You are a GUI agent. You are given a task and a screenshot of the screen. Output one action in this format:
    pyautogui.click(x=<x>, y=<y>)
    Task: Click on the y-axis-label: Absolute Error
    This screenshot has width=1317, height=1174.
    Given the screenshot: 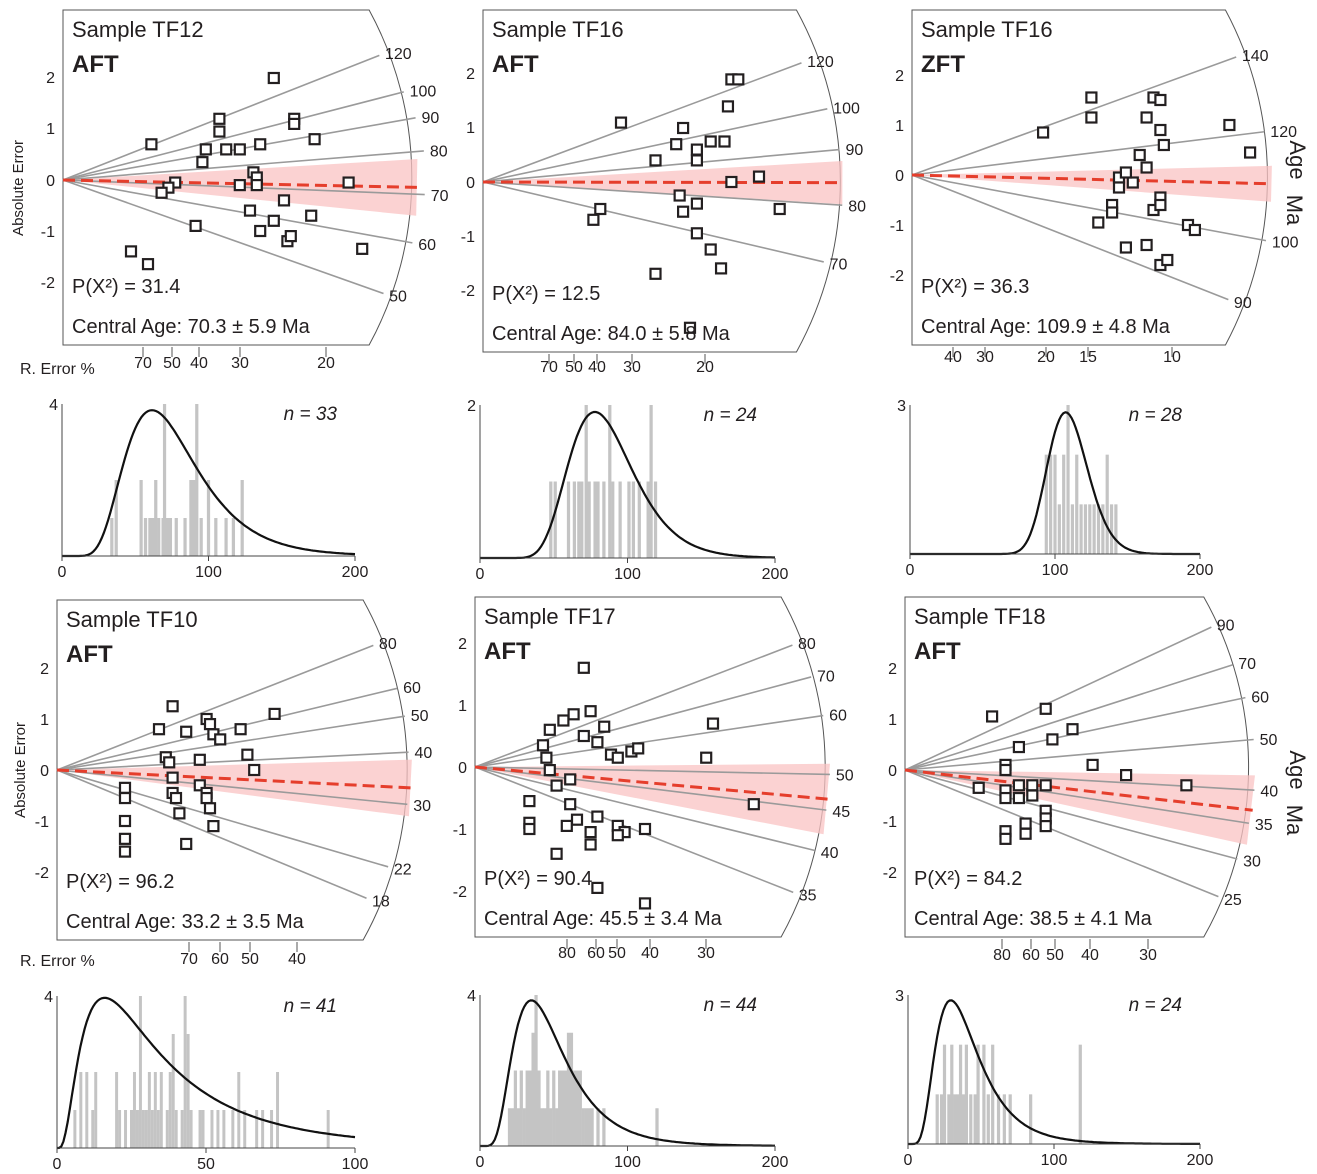 What is the action you would take?
    pyautogui.click(x=20, y=770)
    